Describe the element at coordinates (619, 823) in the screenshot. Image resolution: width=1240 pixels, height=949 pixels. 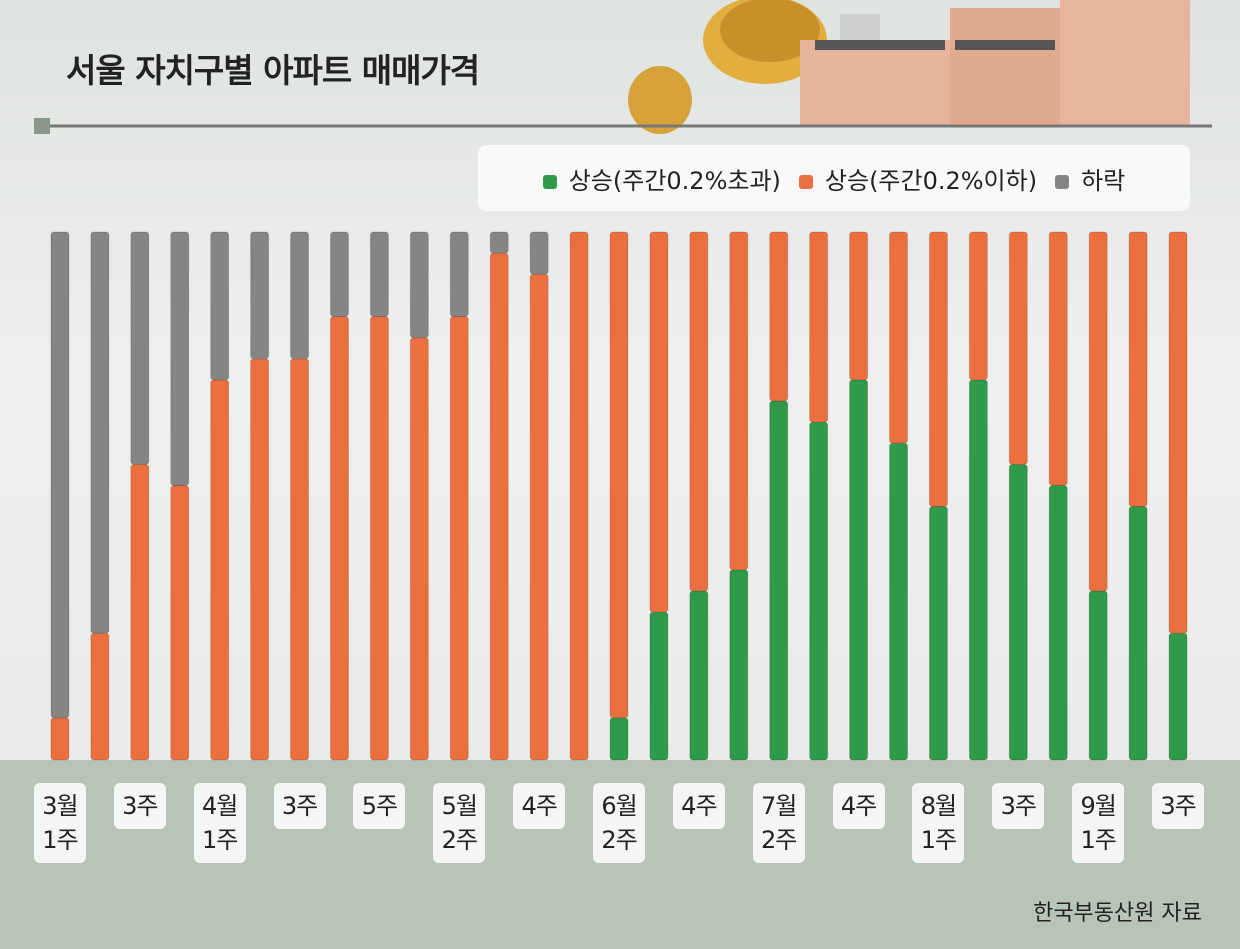
I see `x-tick-label: 6월 2주` at that location.